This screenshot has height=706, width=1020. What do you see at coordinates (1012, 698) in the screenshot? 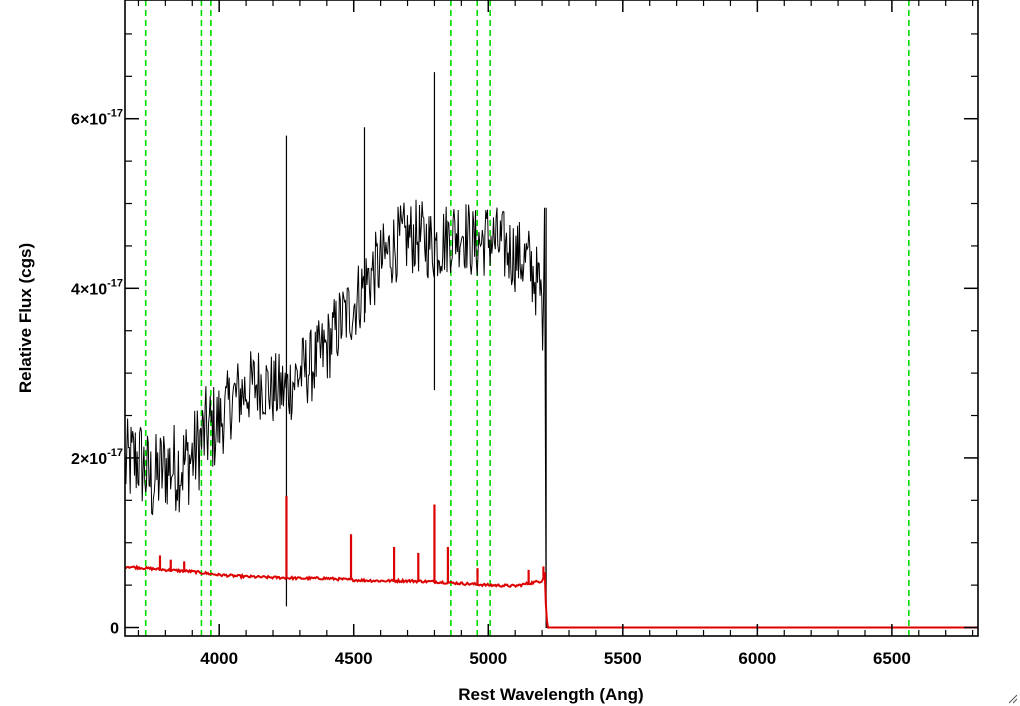
I see `resize-grip-icon` at bounding box center [1012, 698].